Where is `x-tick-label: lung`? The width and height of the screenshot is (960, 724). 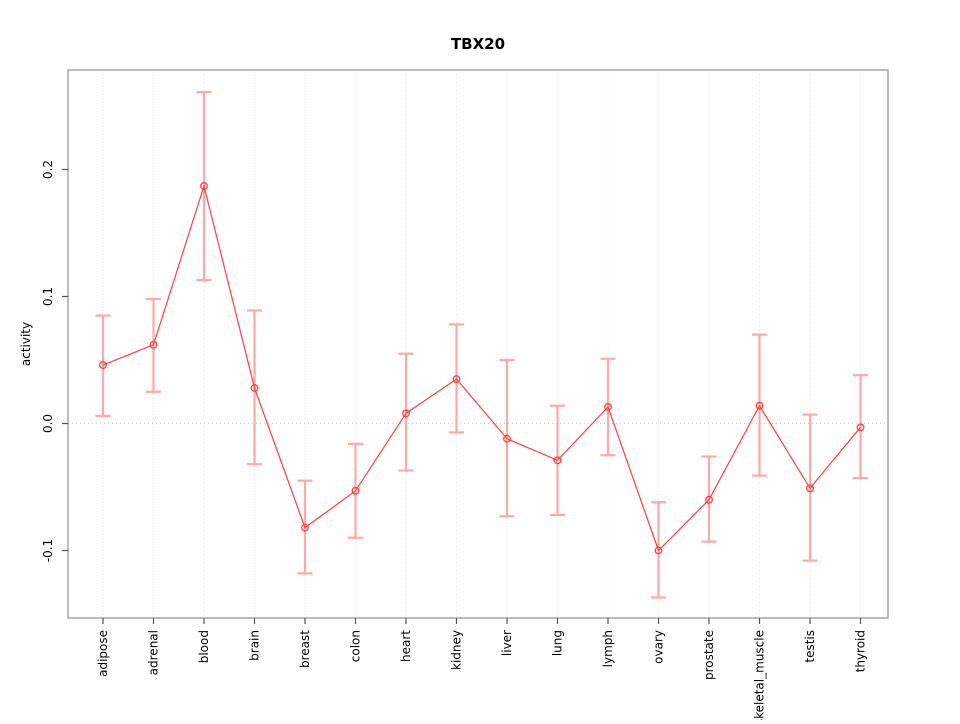
x-tick-label: lung is located at coordinates (558, 643).